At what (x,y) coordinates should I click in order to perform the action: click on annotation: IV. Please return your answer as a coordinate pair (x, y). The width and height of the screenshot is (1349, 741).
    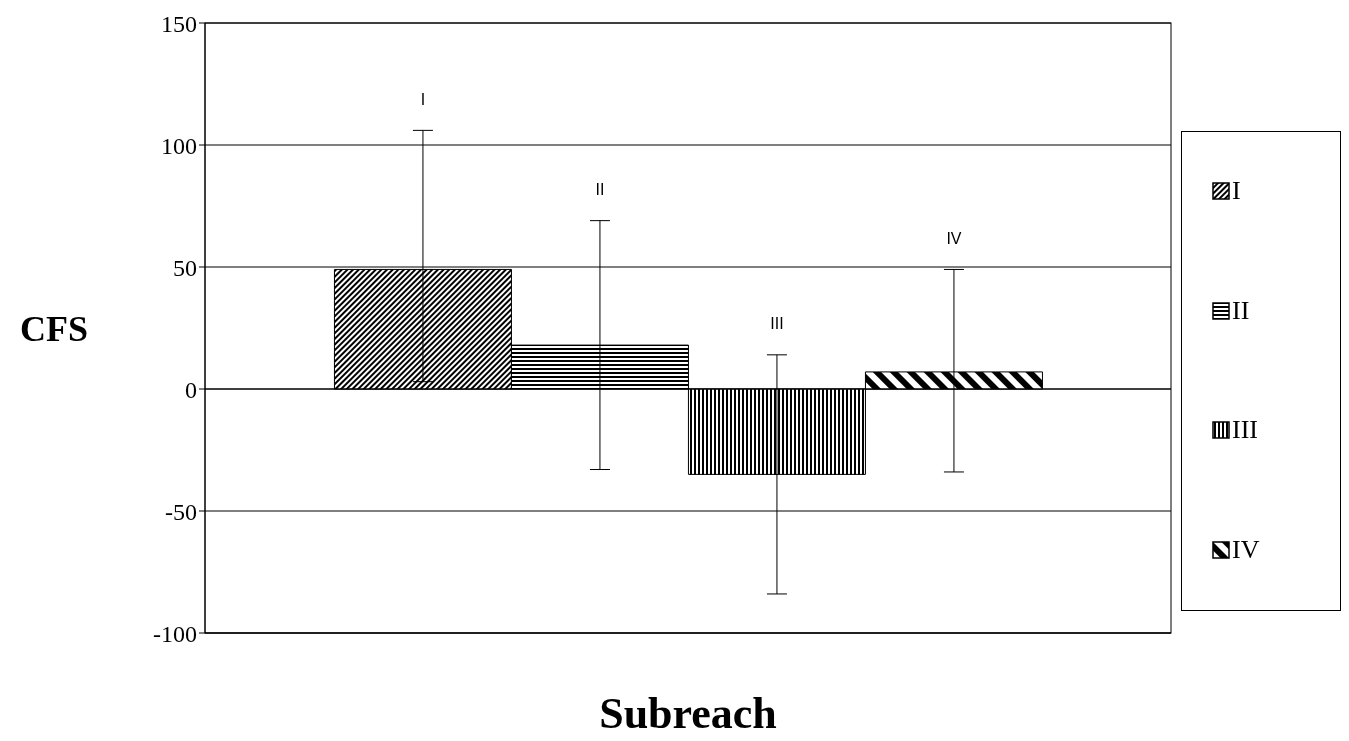
    Looking at the image, I should click on (954, 238).